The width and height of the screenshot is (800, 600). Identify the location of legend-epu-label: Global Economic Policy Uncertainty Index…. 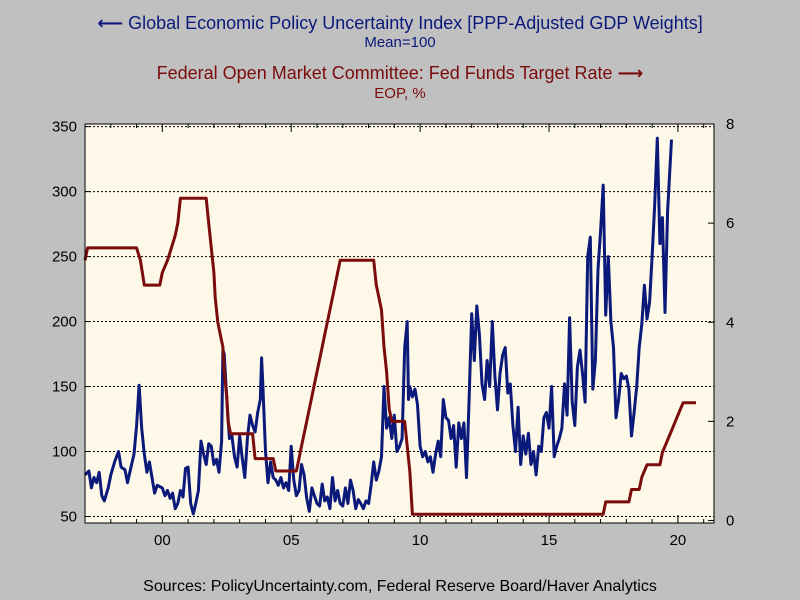
(415, 23).